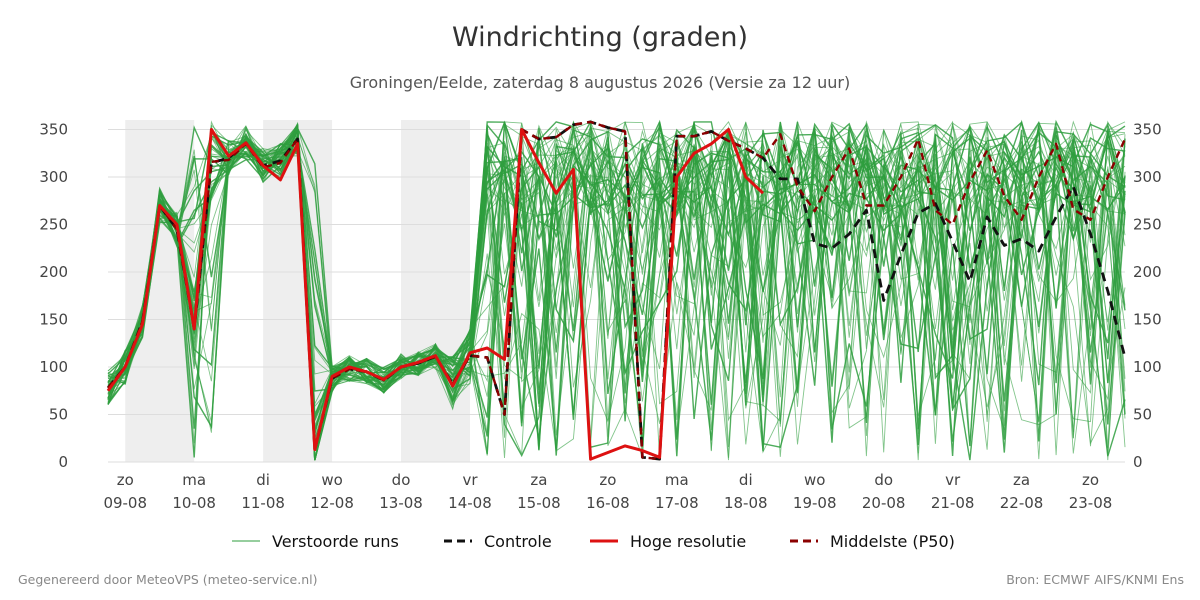 Image resolution: width=1200 pixels, height=600 pixels. What do you see at coordinates (884, 503) in the screenshot?
I see `x-tick-date-11: 20-08` at bounding box center [884, 503].